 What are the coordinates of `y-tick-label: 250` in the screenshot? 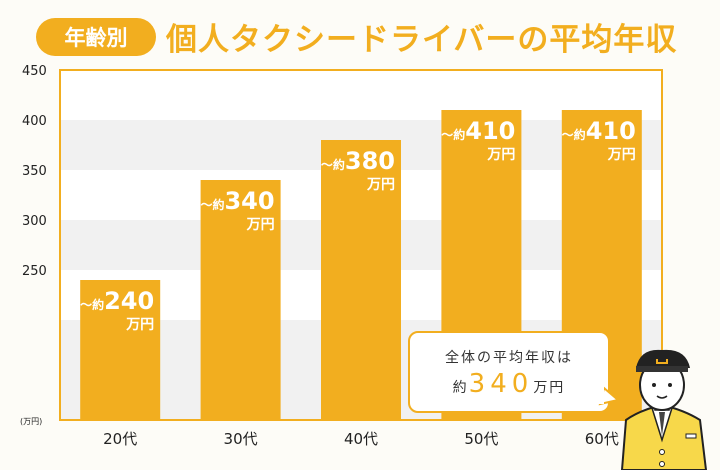 It's located at (34, 271).